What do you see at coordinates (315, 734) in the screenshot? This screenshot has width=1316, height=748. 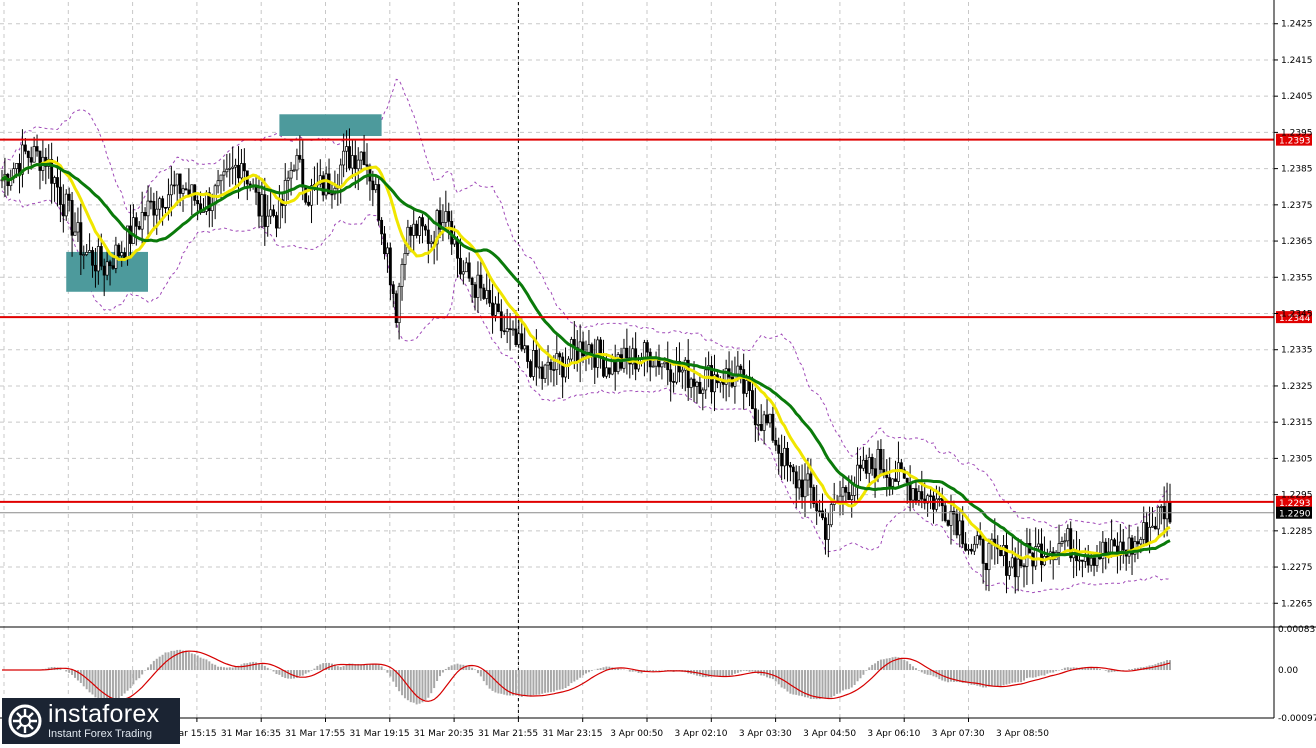 I see `time-tick-label: 31 Mar 17:55` at bounding box center [315, 734].